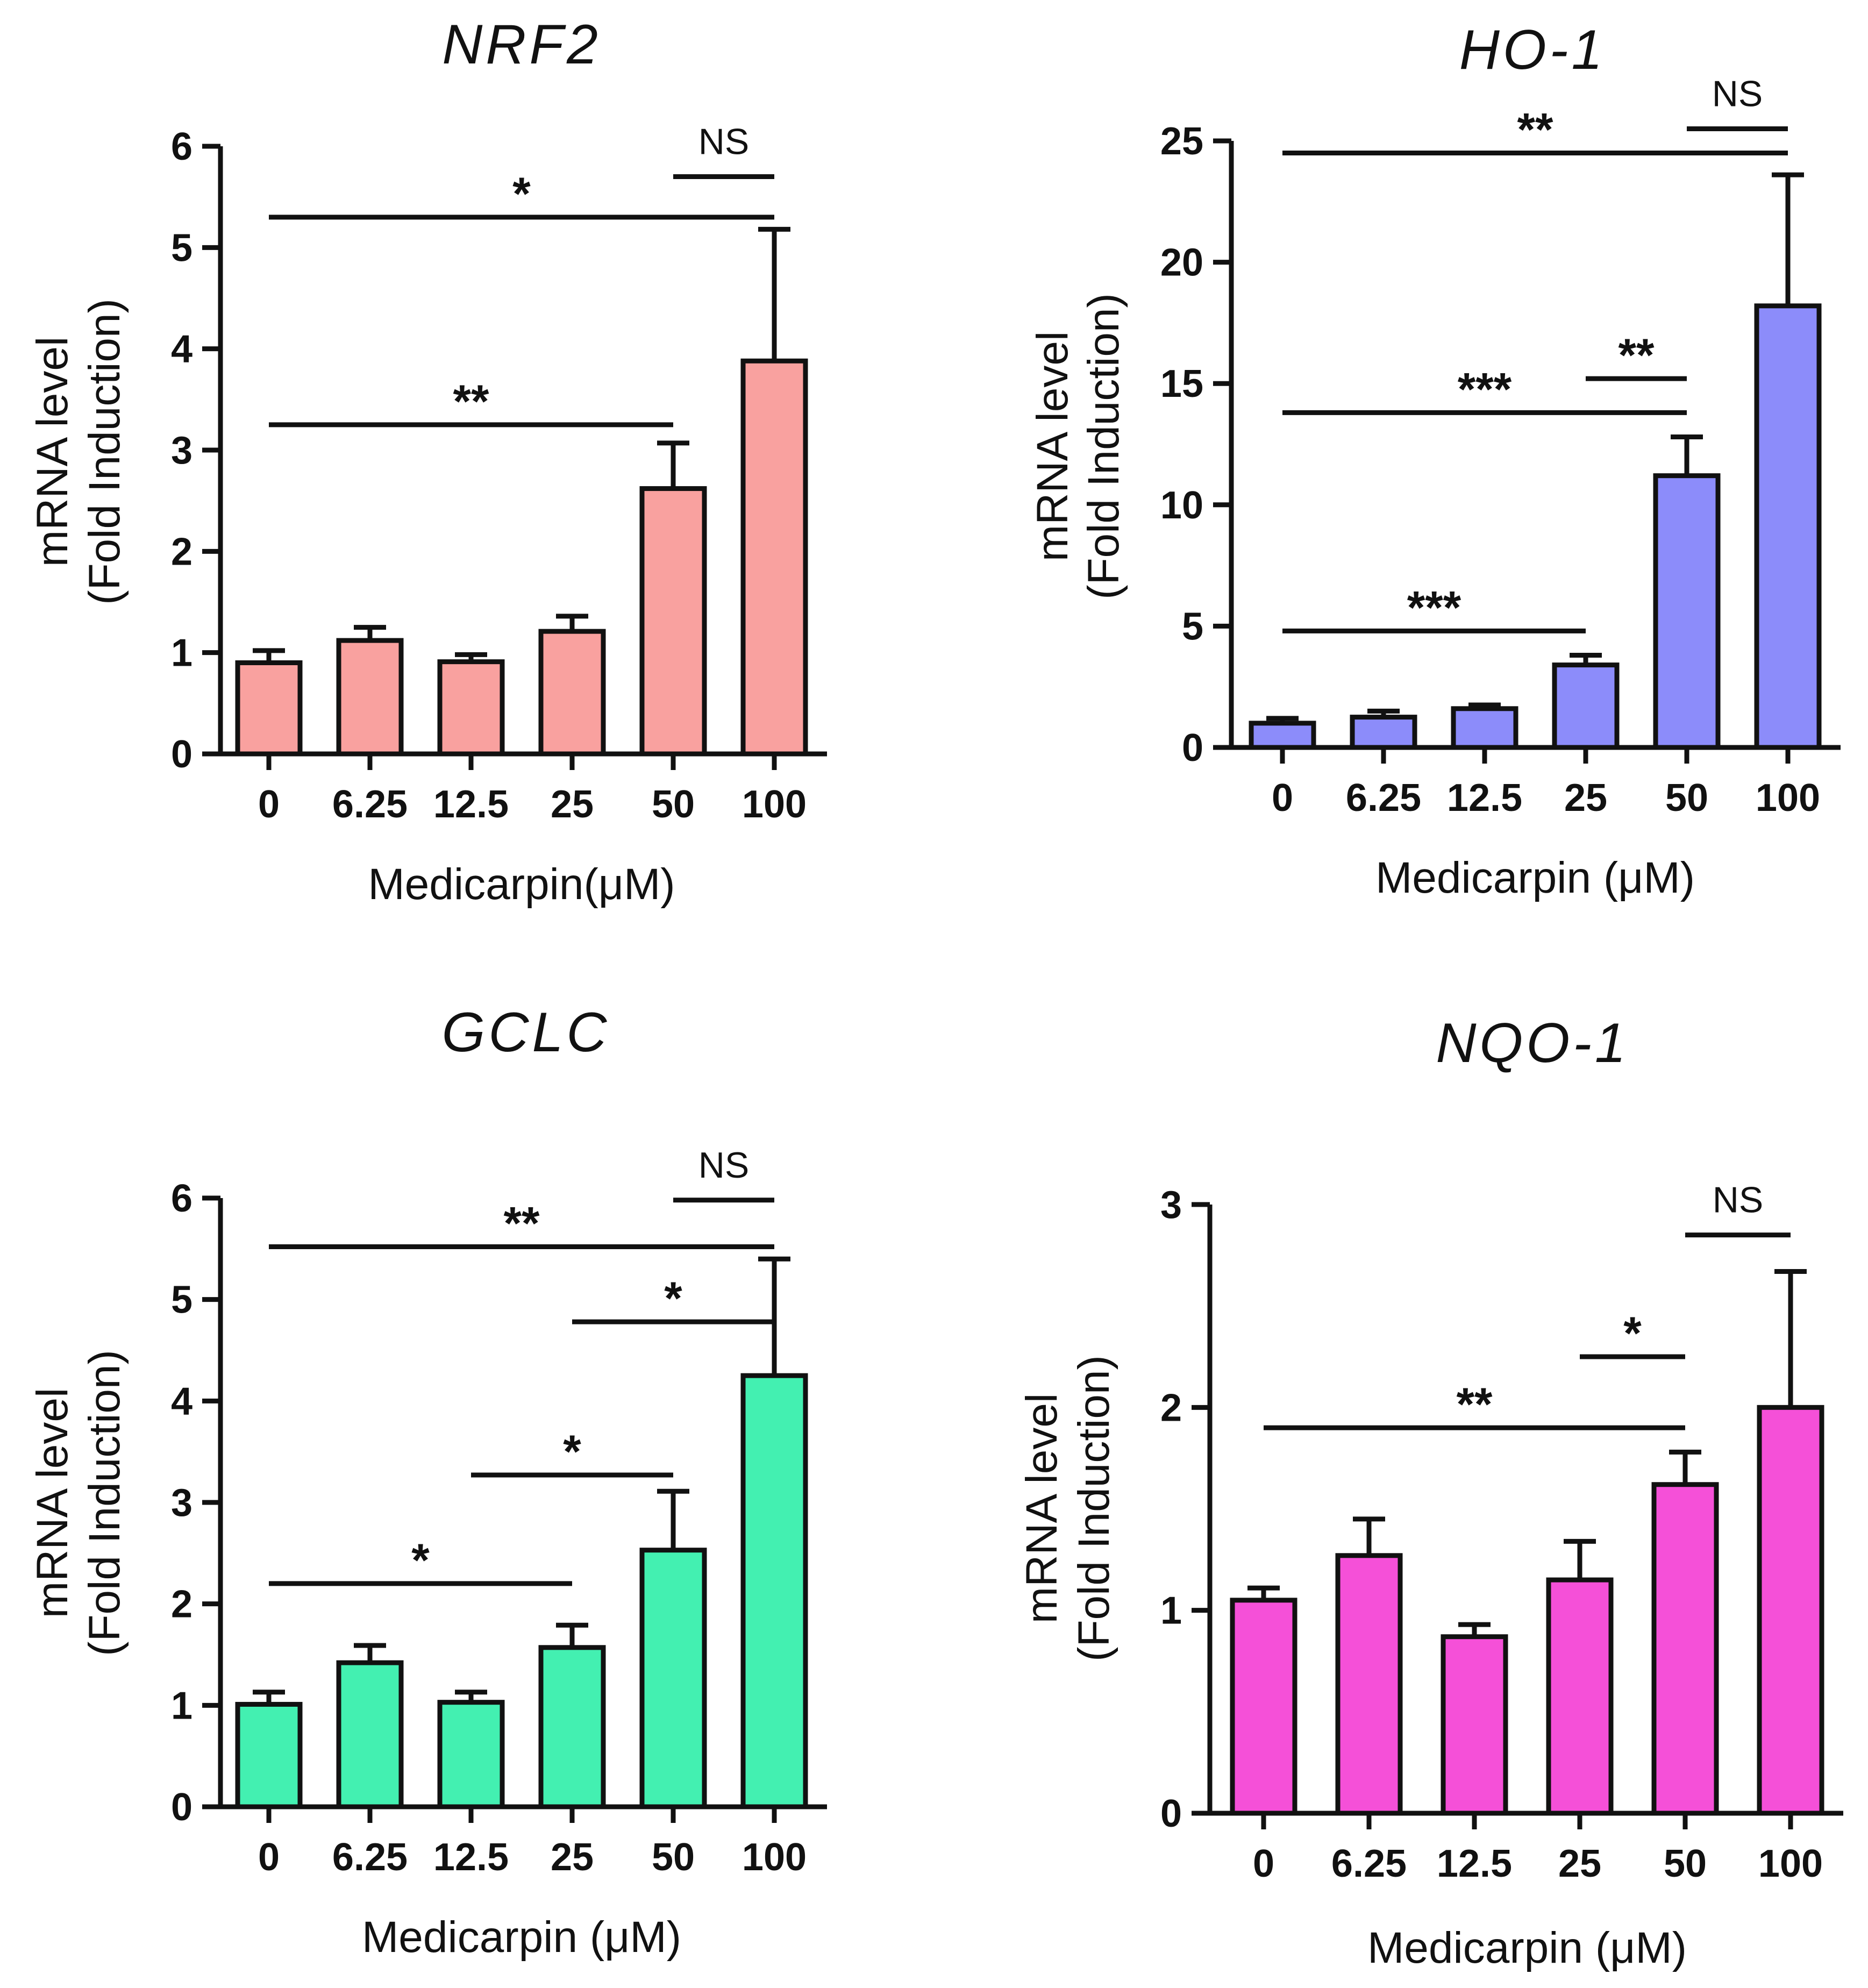 The width and height of the screenshot is (1868, 1988). What do you see at coordinates (526, 1032) in the screenshot?
I see `chart-title: GCLC` at bounding box center [526, 1032].